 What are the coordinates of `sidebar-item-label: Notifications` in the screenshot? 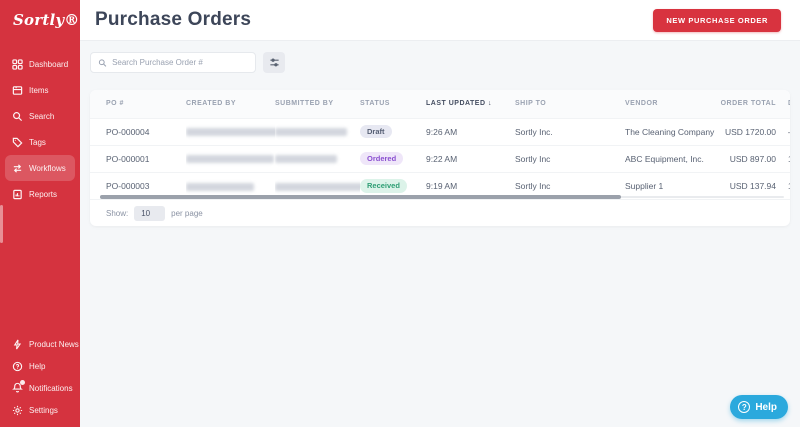 It's located at (51, 388).